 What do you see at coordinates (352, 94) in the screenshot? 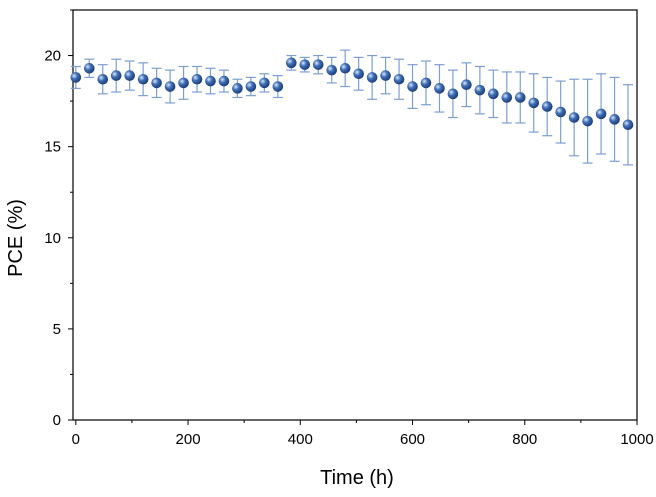
I see `data-points` at bounding box center [352, 94].